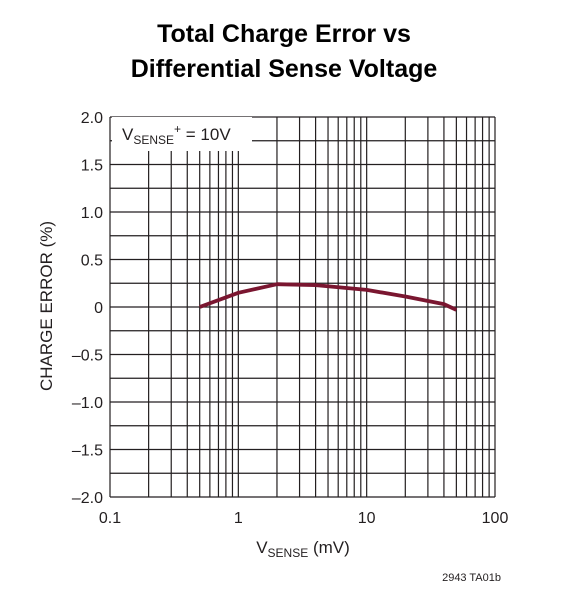 The width and height of the screenshot is (568, 600). Describe the element at coordinates (206, 134) in the screenshot. I see `annotation-rest: = 10V` at that location.